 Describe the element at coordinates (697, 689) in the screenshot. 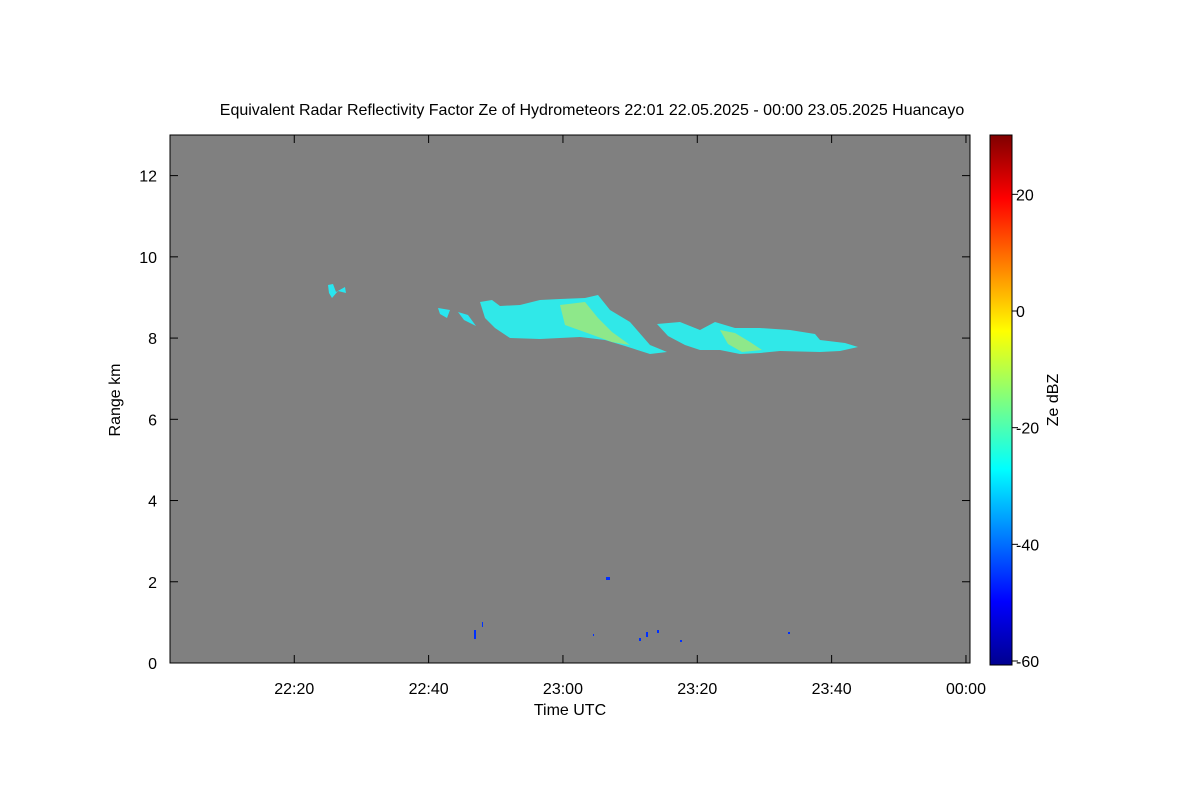

I see `x-tick-label: 23:20` at that location.